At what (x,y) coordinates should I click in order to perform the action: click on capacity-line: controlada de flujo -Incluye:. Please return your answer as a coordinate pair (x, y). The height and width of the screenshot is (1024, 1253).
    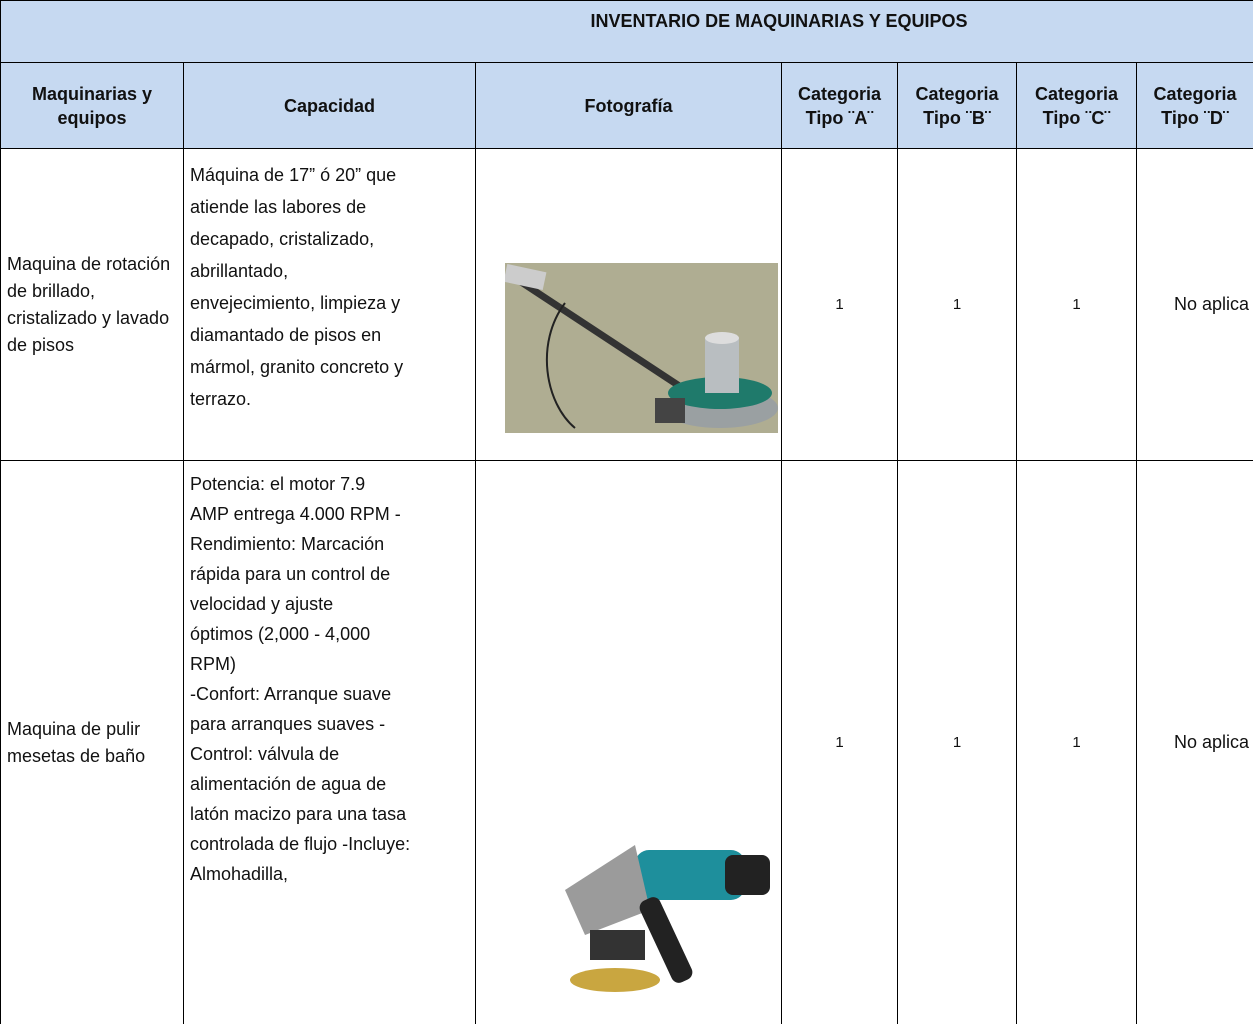
    Looking at the image, I should click on (300, 844).